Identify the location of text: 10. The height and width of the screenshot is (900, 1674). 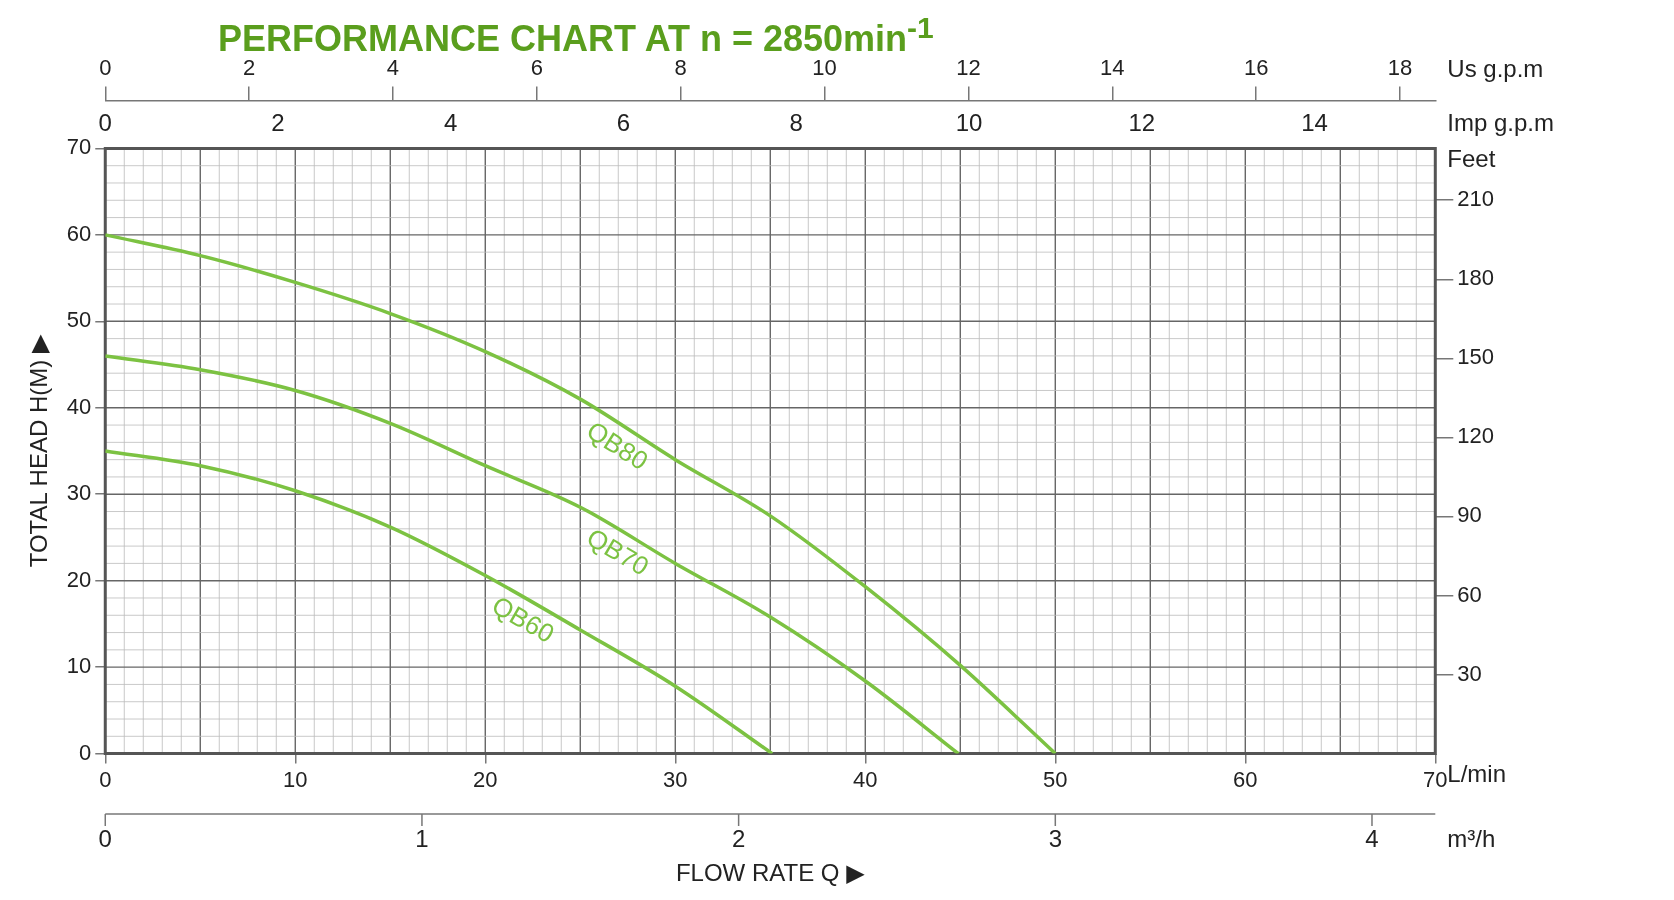
(969, 123).